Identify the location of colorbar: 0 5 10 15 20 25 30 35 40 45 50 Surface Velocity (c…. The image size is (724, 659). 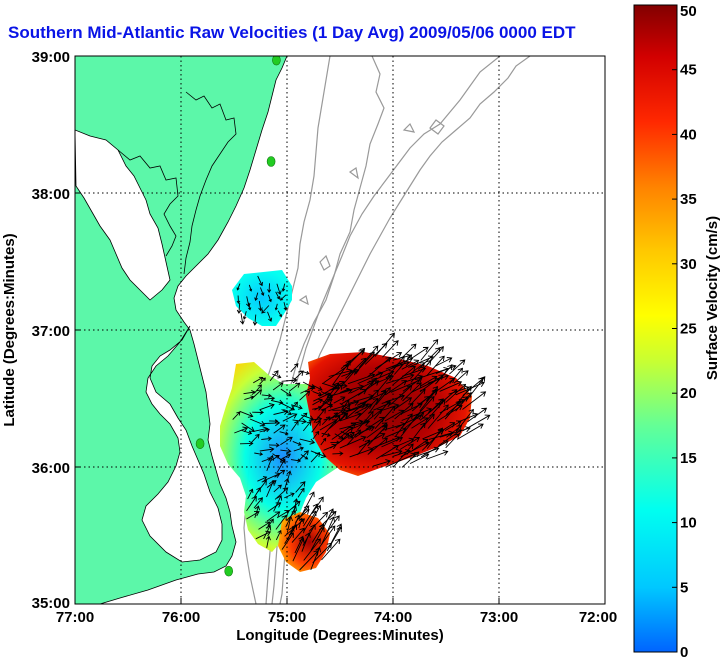
(677, 331).